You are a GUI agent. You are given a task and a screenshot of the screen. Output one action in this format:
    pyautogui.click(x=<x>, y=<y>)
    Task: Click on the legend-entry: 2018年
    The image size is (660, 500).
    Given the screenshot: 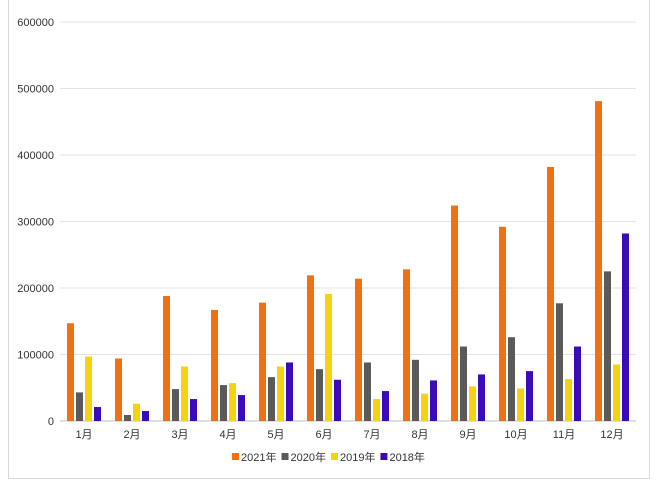 What is the action you would take?
    pyautogui.click(x=406, y=457)
    